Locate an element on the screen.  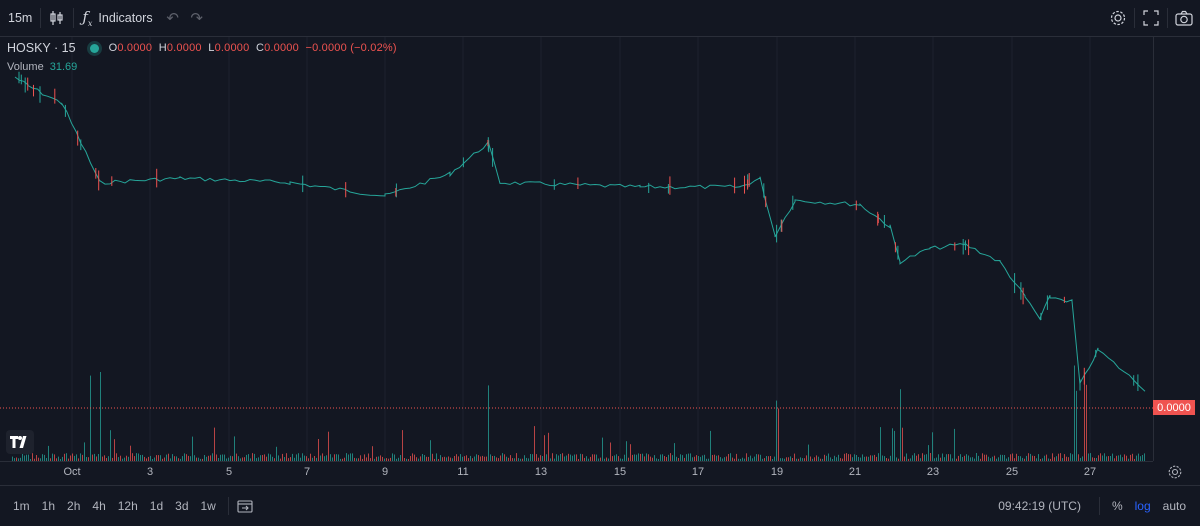
time-axis is located at coordinates (576, 473).